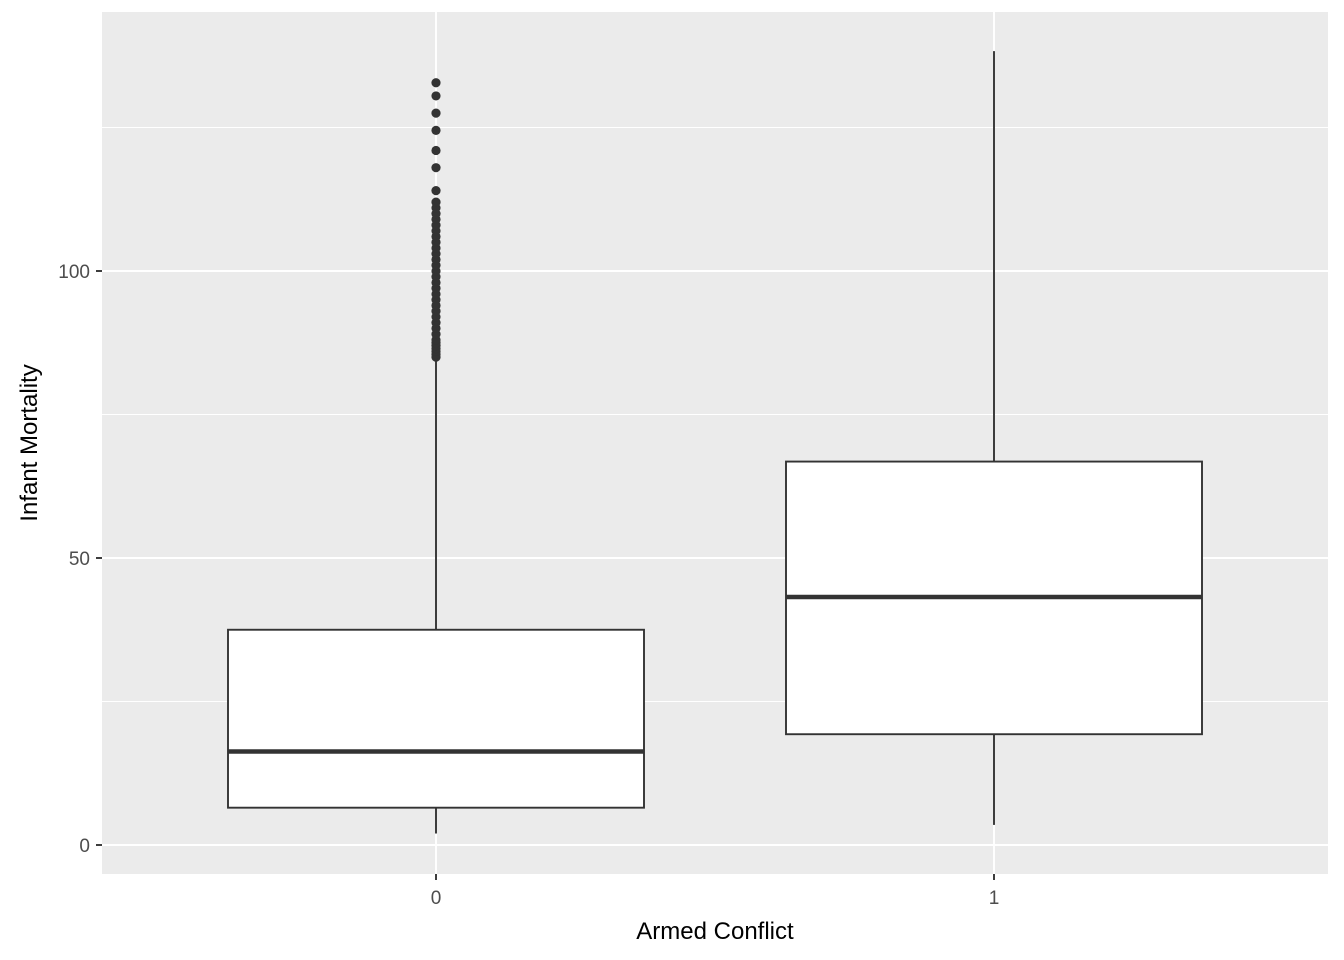 The width and height of the screenshot is (1344, 960). I want to click on y-tick-label: 50, so click(79, 559).